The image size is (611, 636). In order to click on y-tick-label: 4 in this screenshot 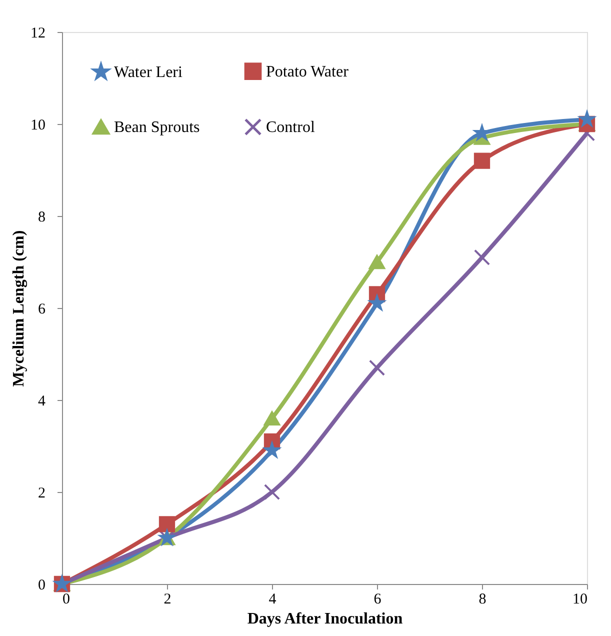, I will do `click(42, 402)`.